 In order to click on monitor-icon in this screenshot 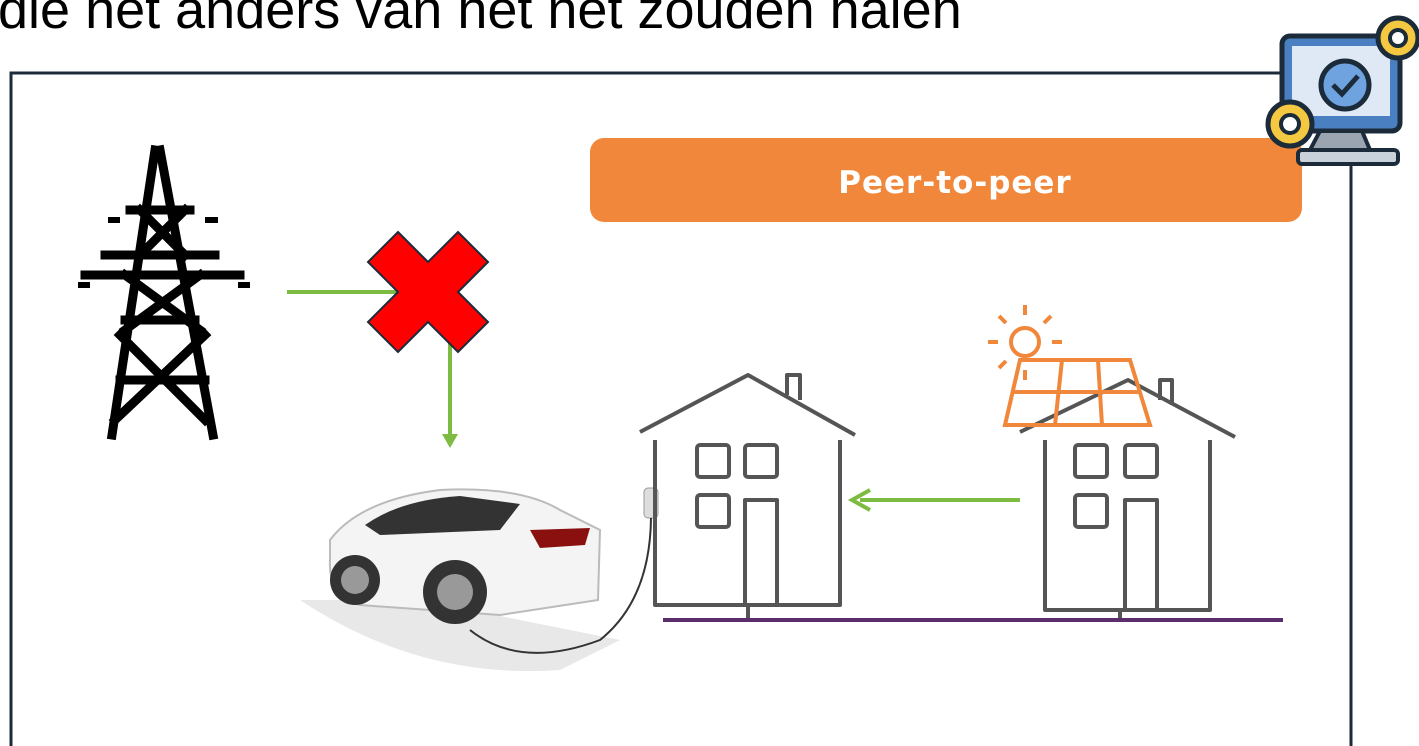, I will do `click(1342, 90)`.